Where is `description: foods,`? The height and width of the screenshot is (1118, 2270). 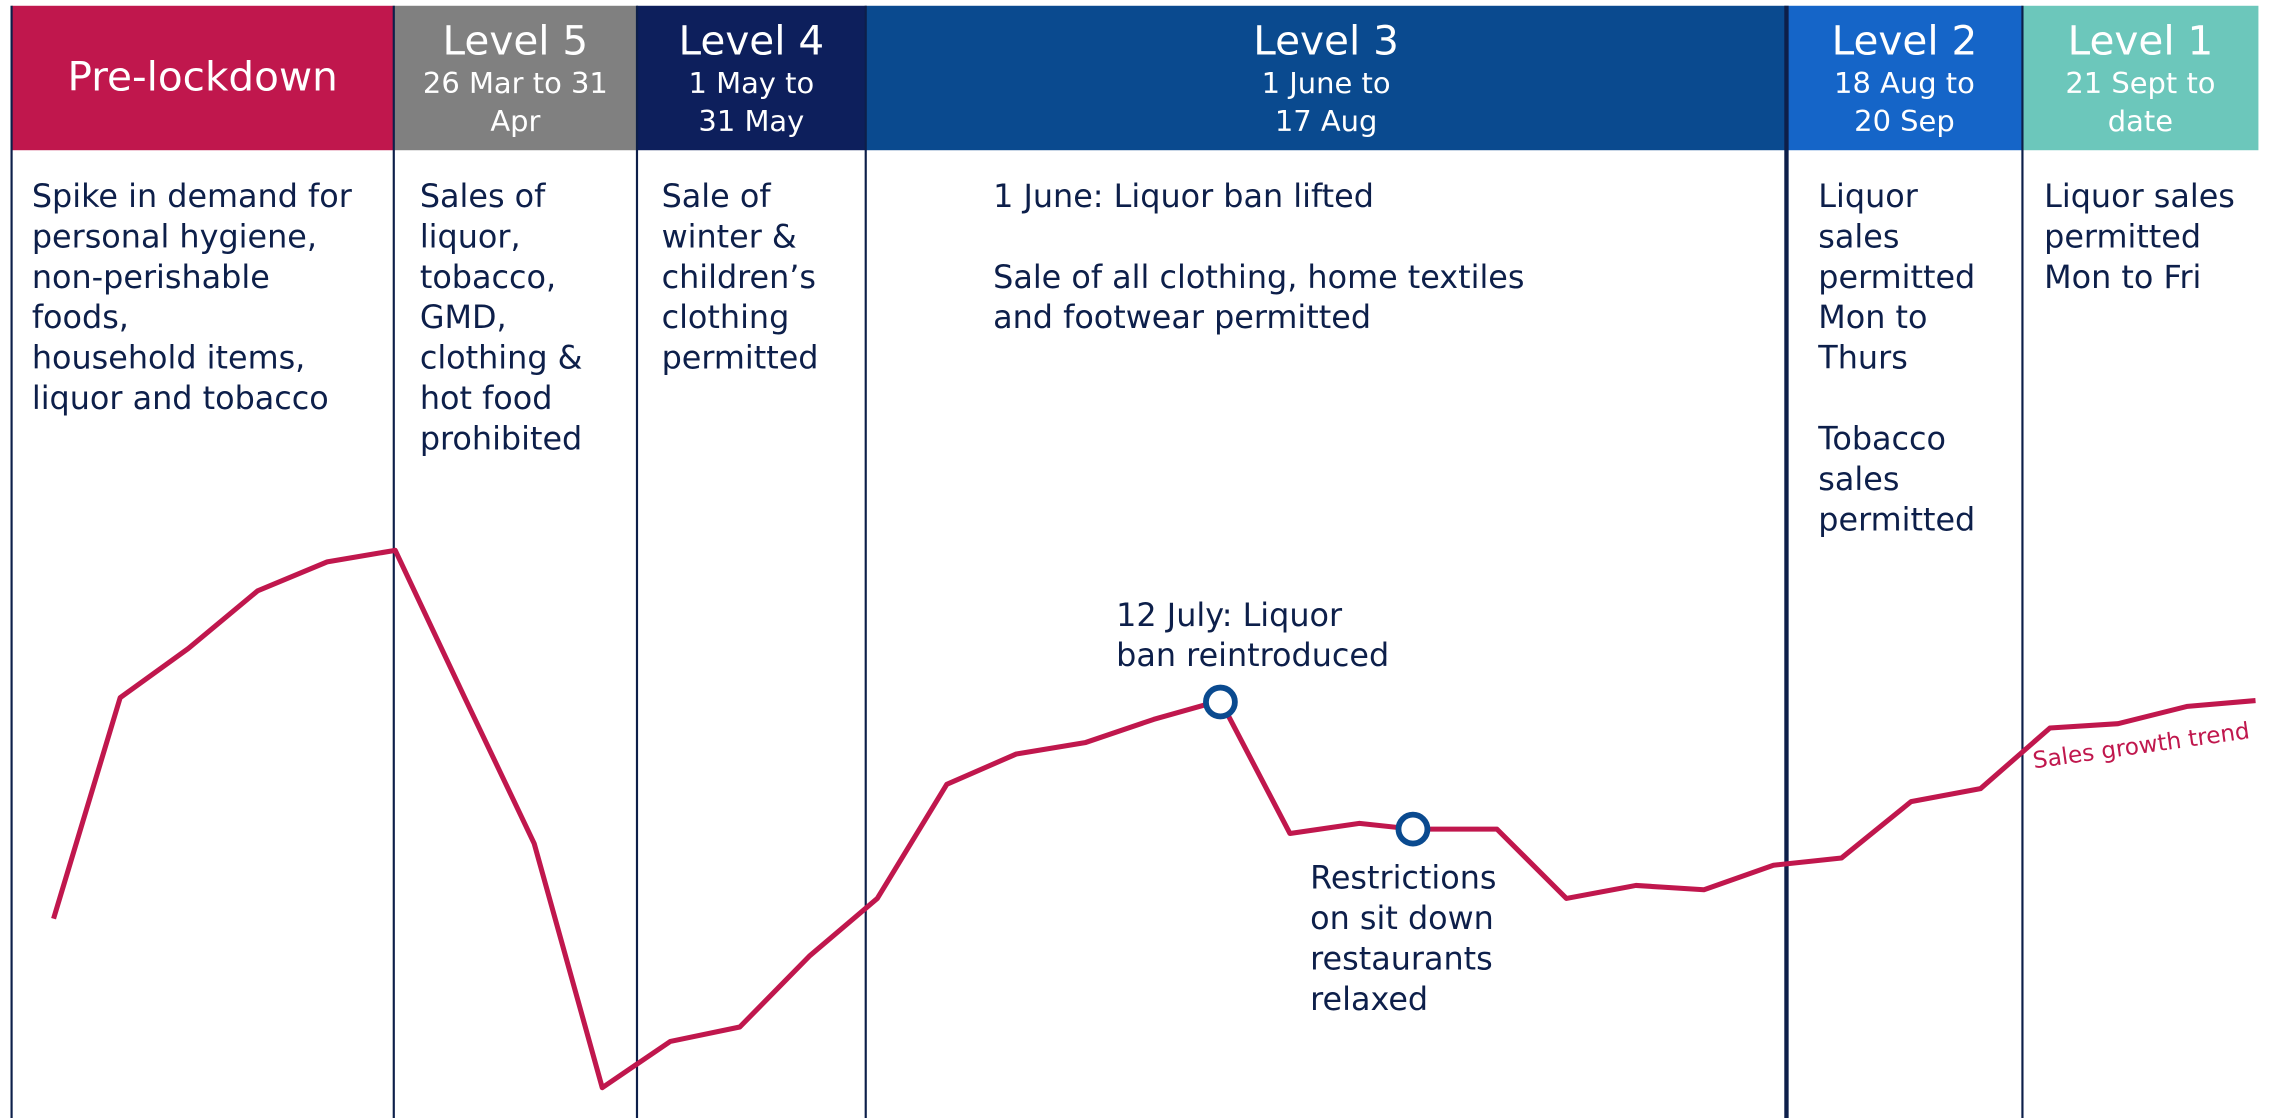
description: foods, is located at coordinates (80, 317).